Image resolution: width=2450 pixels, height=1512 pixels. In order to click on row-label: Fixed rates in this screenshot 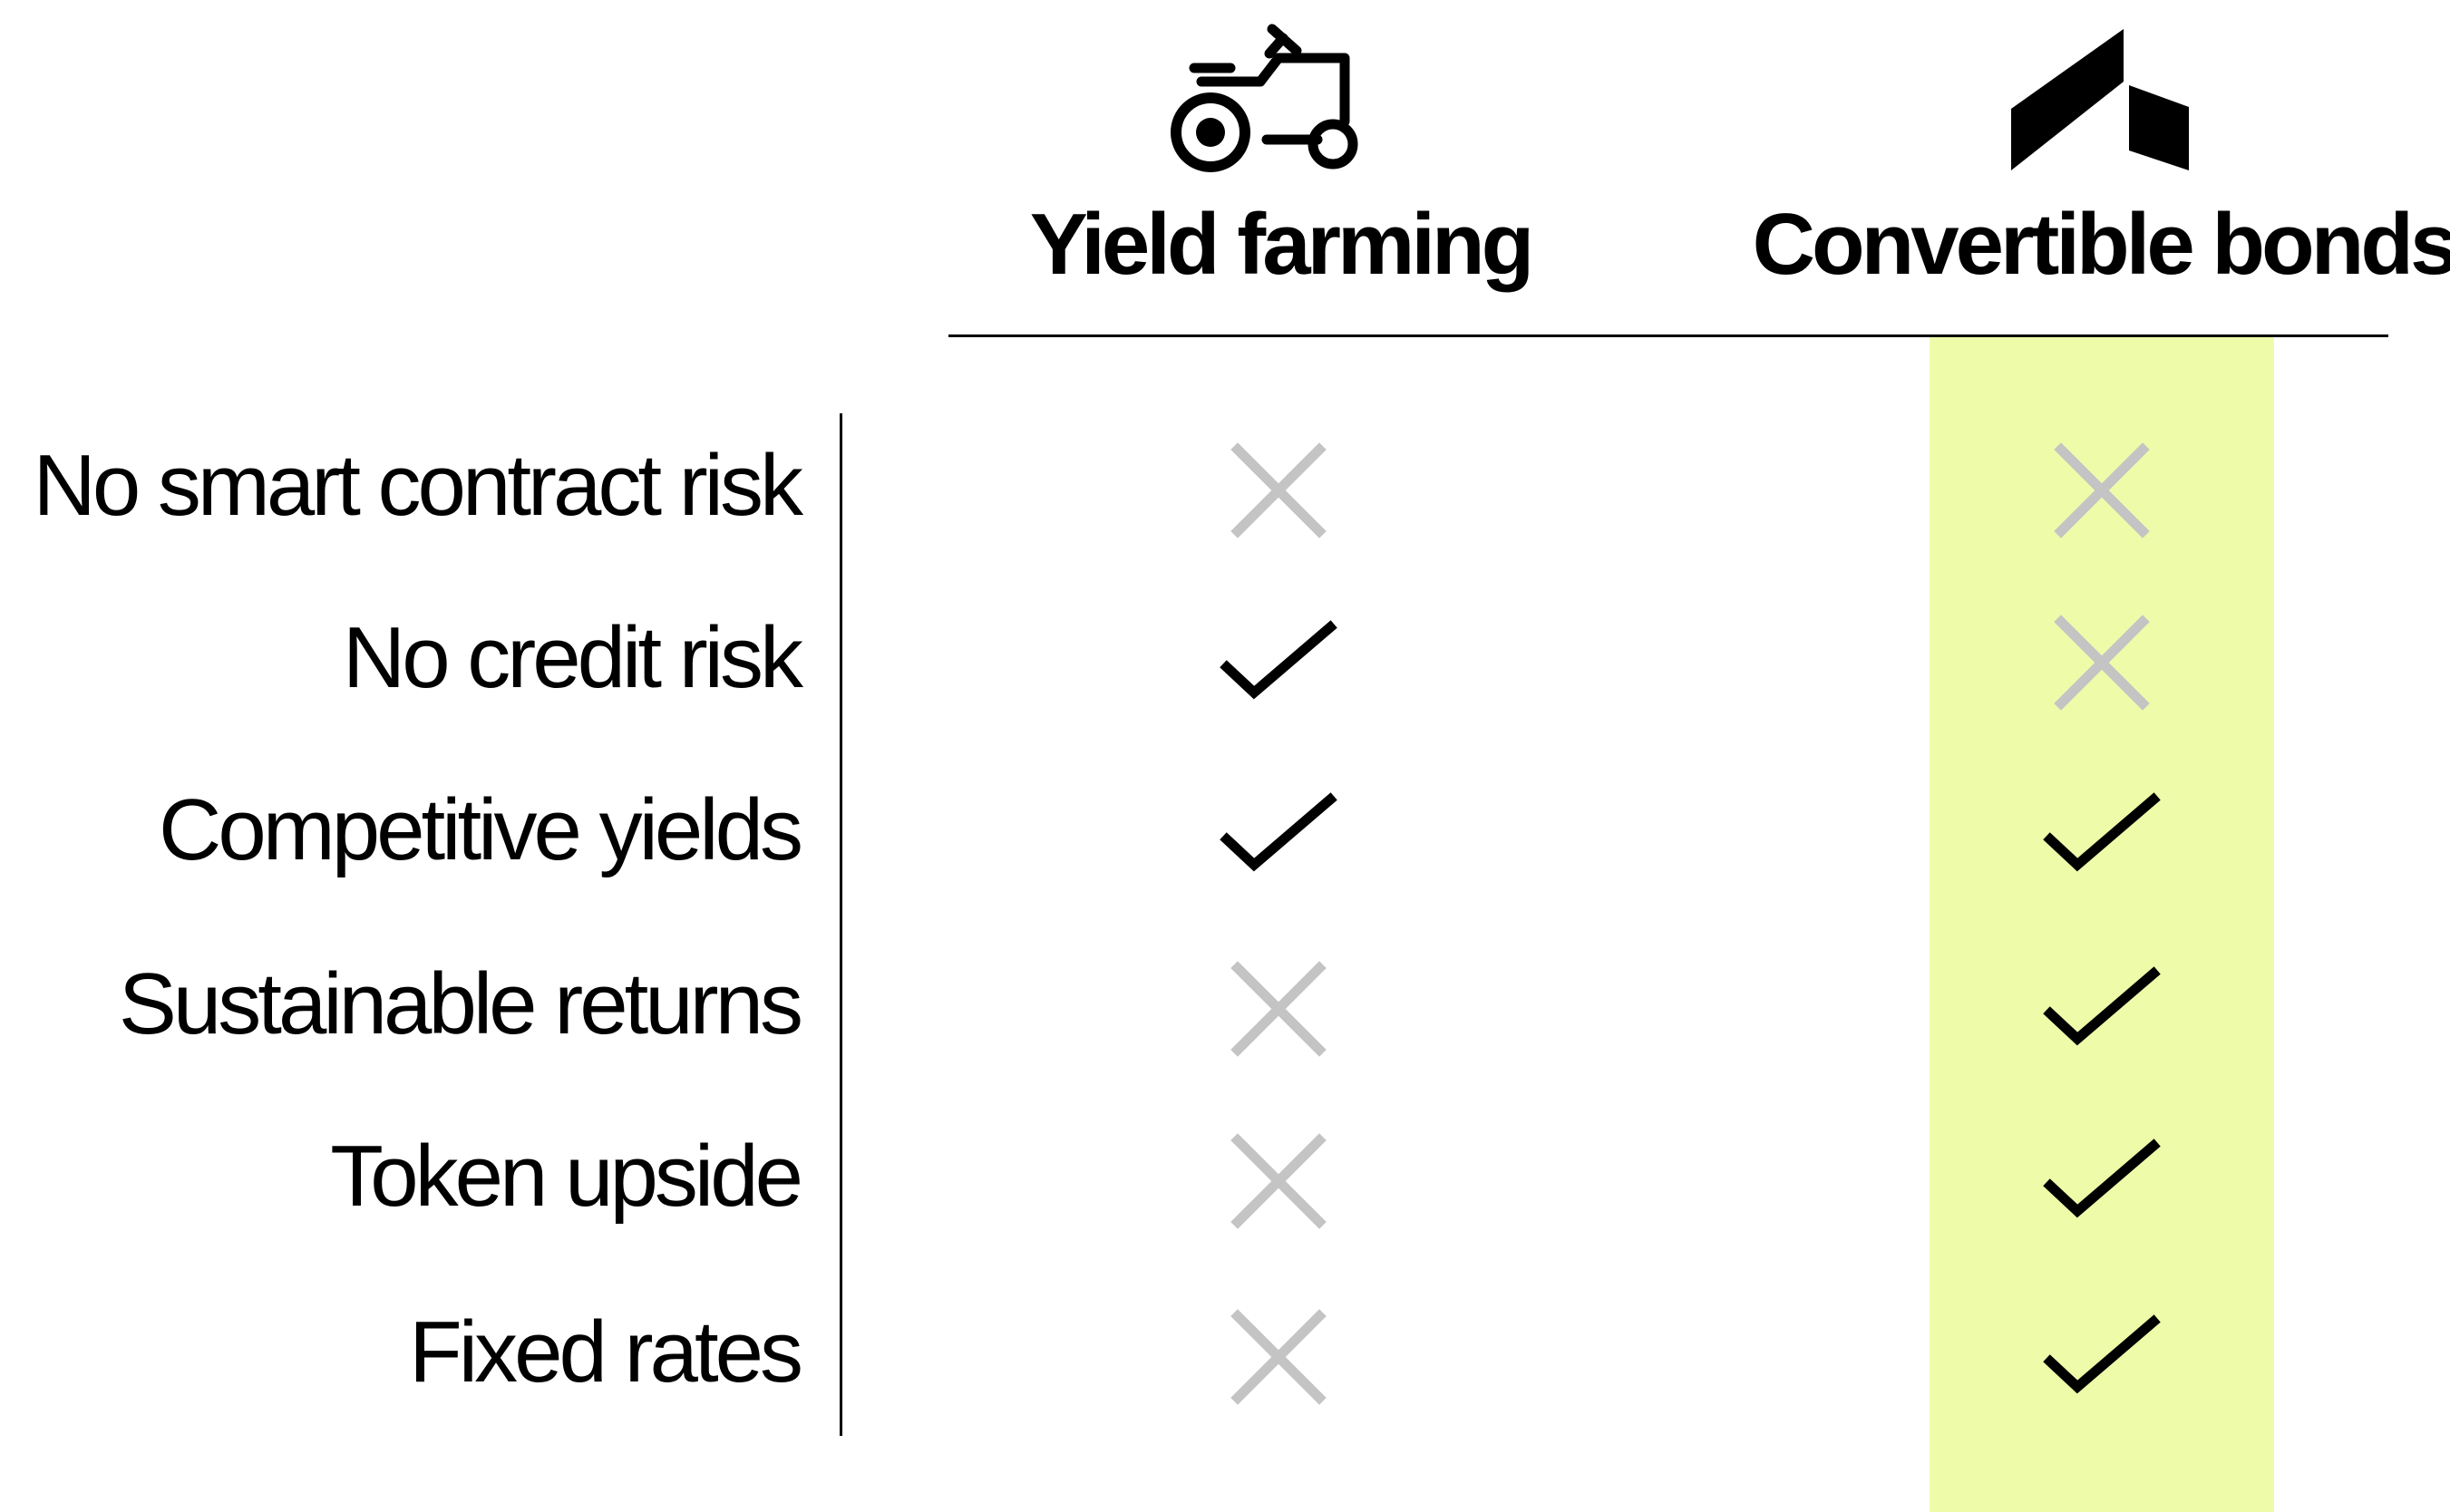, I will do `click(606, 1352)`.